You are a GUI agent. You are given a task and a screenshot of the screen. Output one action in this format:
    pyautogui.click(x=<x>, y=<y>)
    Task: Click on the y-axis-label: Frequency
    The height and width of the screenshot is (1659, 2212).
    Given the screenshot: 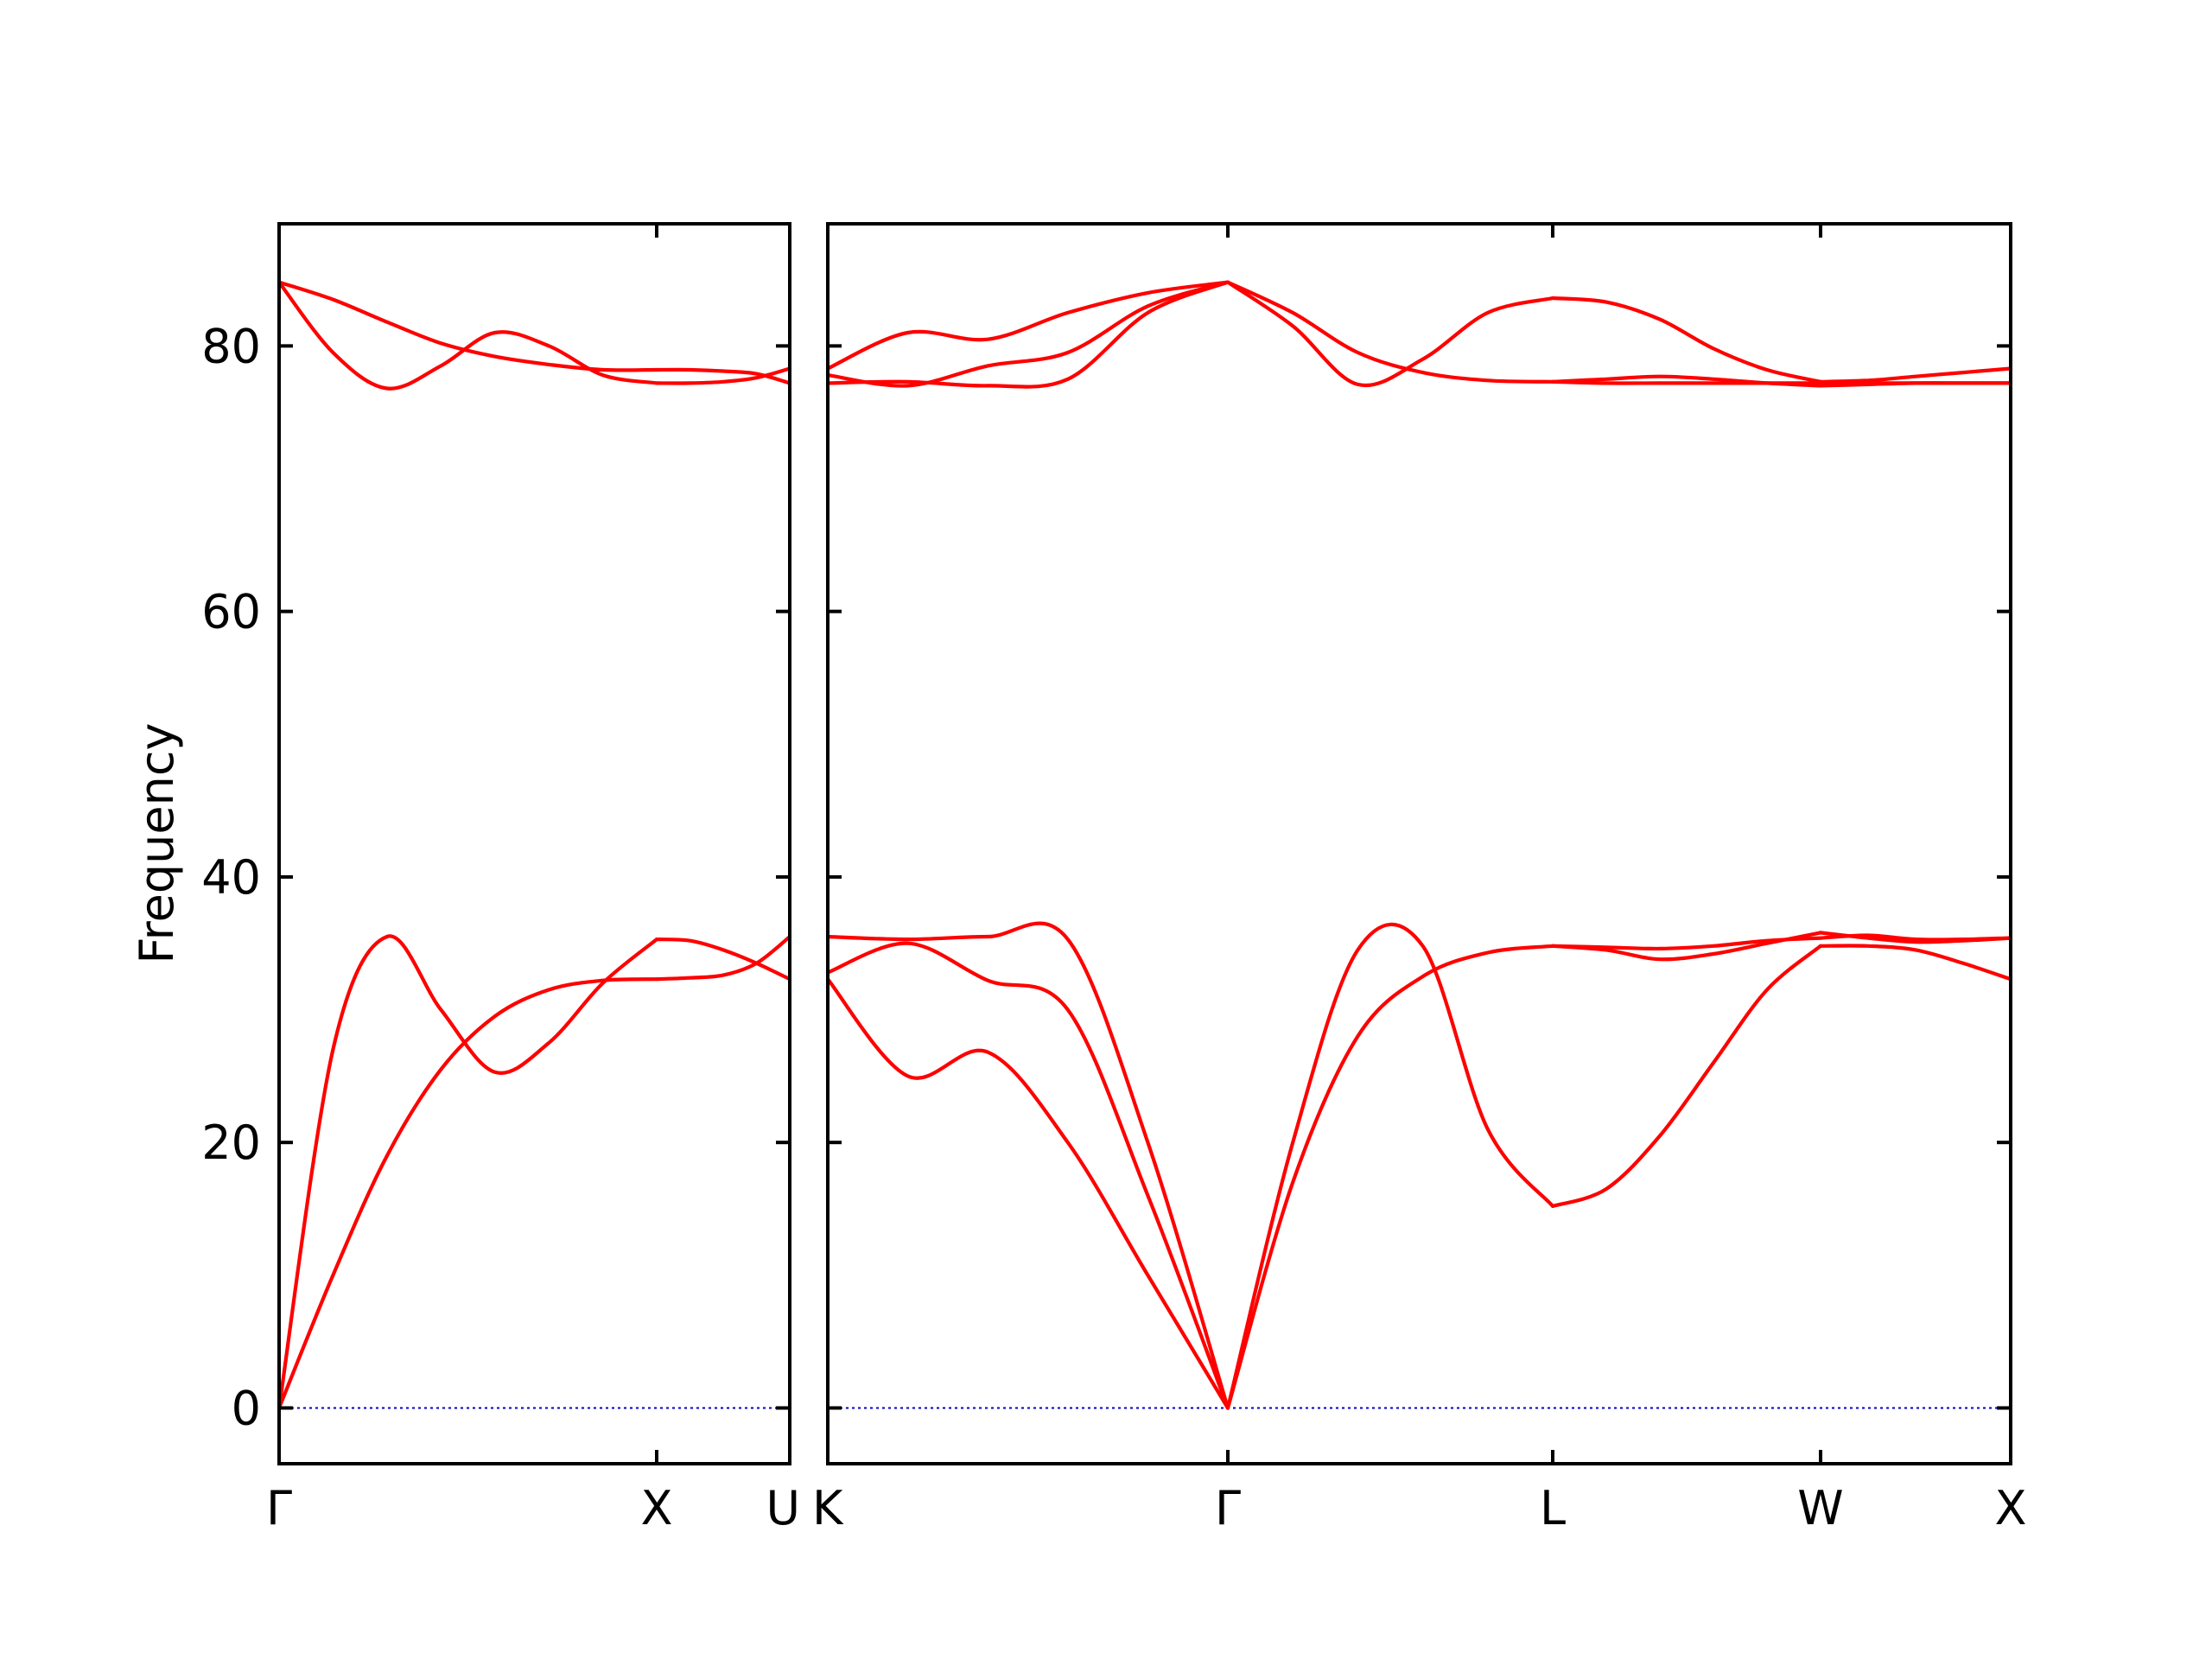 What is the action you would take?
    pyautogui.click(x=157, y=843)
    